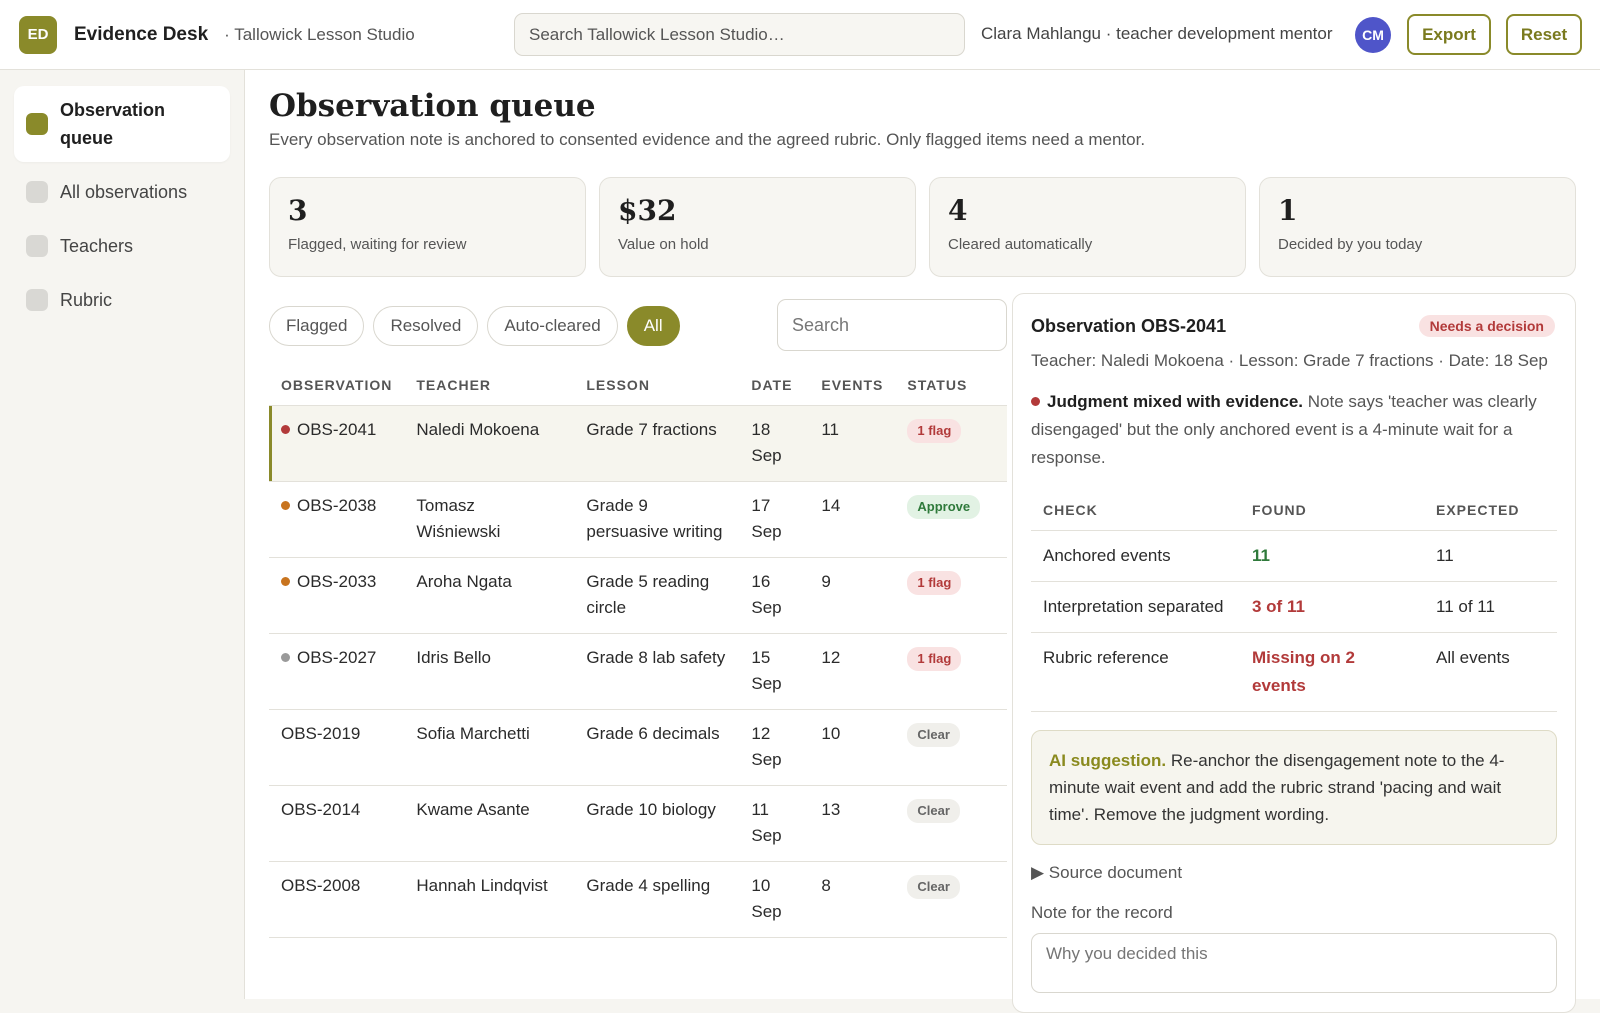  I want to click on cell-lesson: Grade 6 decimals, so click(657, 747).